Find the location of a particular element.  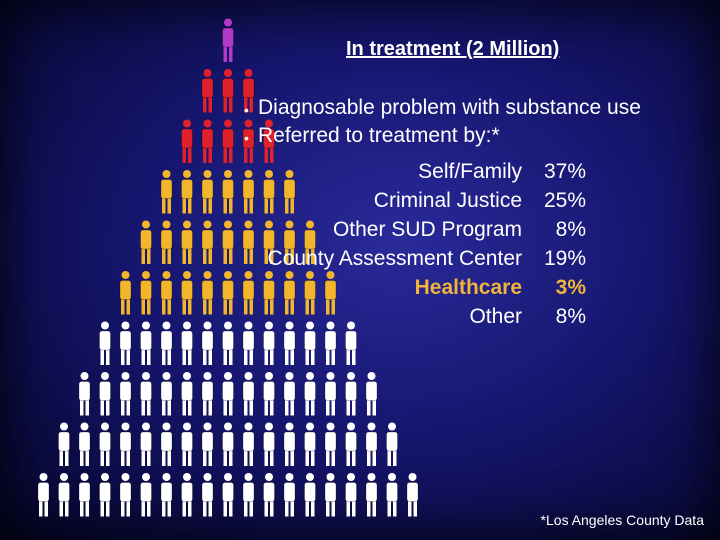

bullet-item: • Referred to treatment by:* is located at coordinates (442, 138).